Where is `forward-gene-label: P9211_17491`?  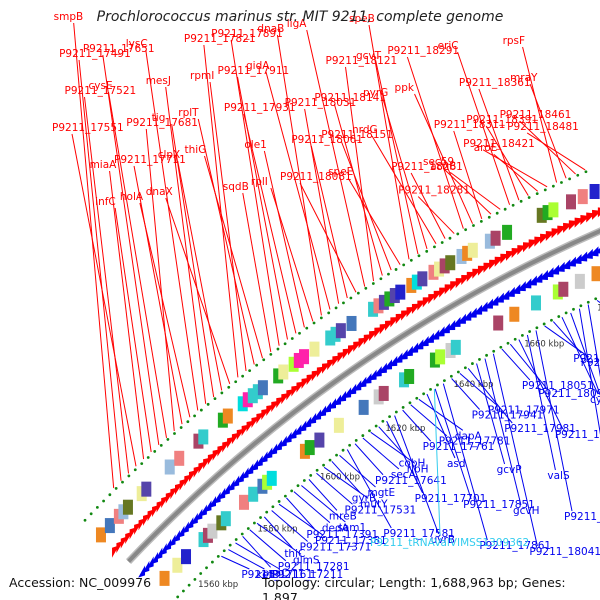
forward-gene-label: P9211_17491 is located at coordinates (95, 54).